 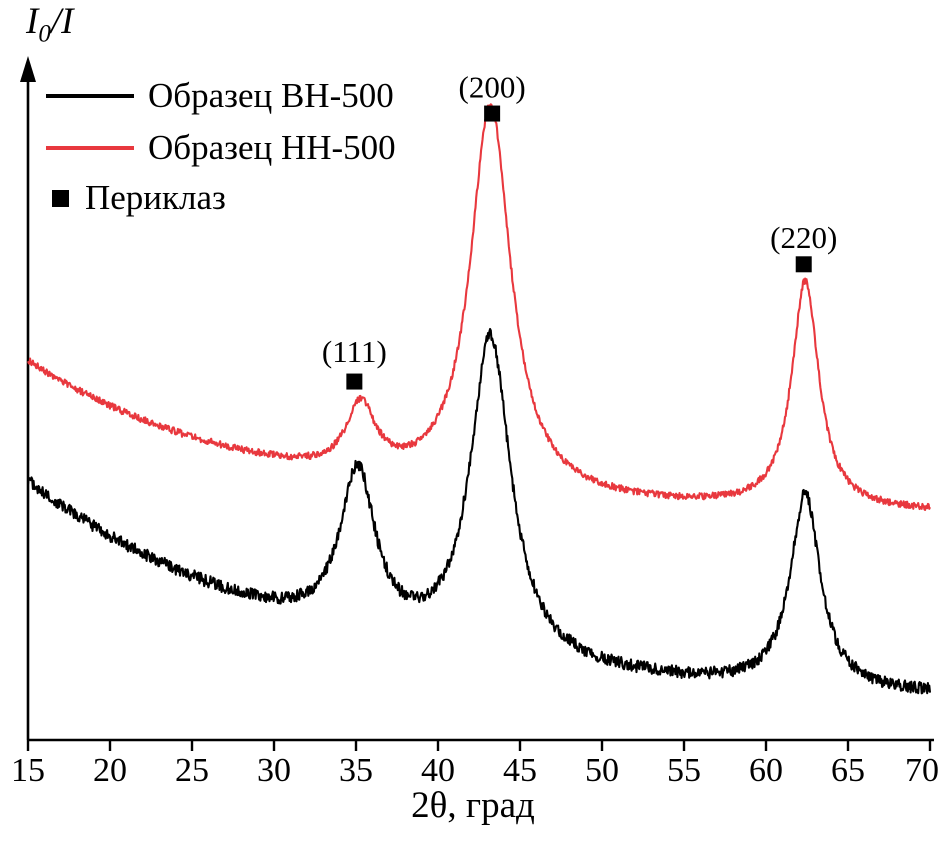 What do you see at coordinates (602, 770) in the screenshot?
I see `x-tick-label: 50` at bounding box center [602, 770].